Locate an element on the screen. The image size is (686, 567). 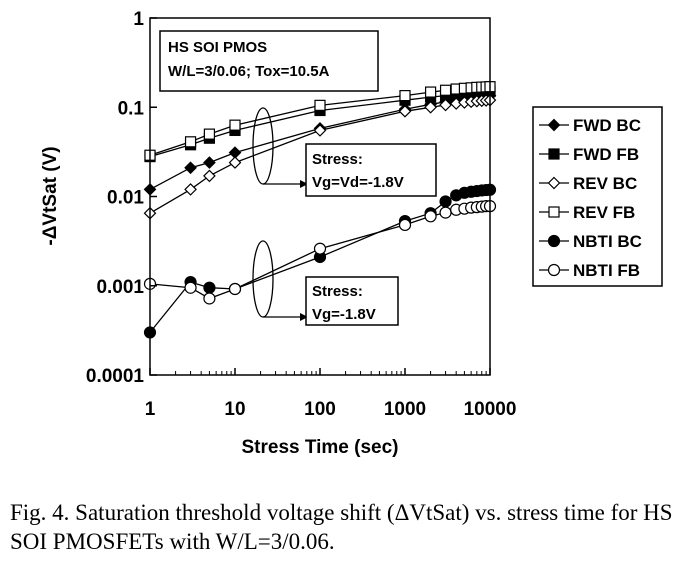
header-line-1: HS SOI PMOS is located at coordinates (217, 47).